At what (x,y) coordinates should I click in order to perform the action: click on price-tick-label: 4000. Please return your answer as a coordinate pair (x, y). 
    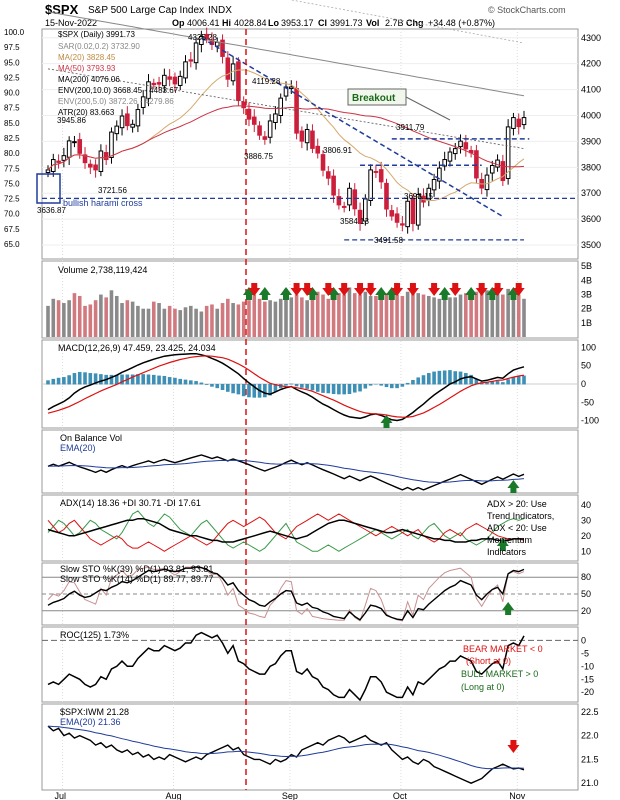
    Looking at the image, I should click on (591, 116).